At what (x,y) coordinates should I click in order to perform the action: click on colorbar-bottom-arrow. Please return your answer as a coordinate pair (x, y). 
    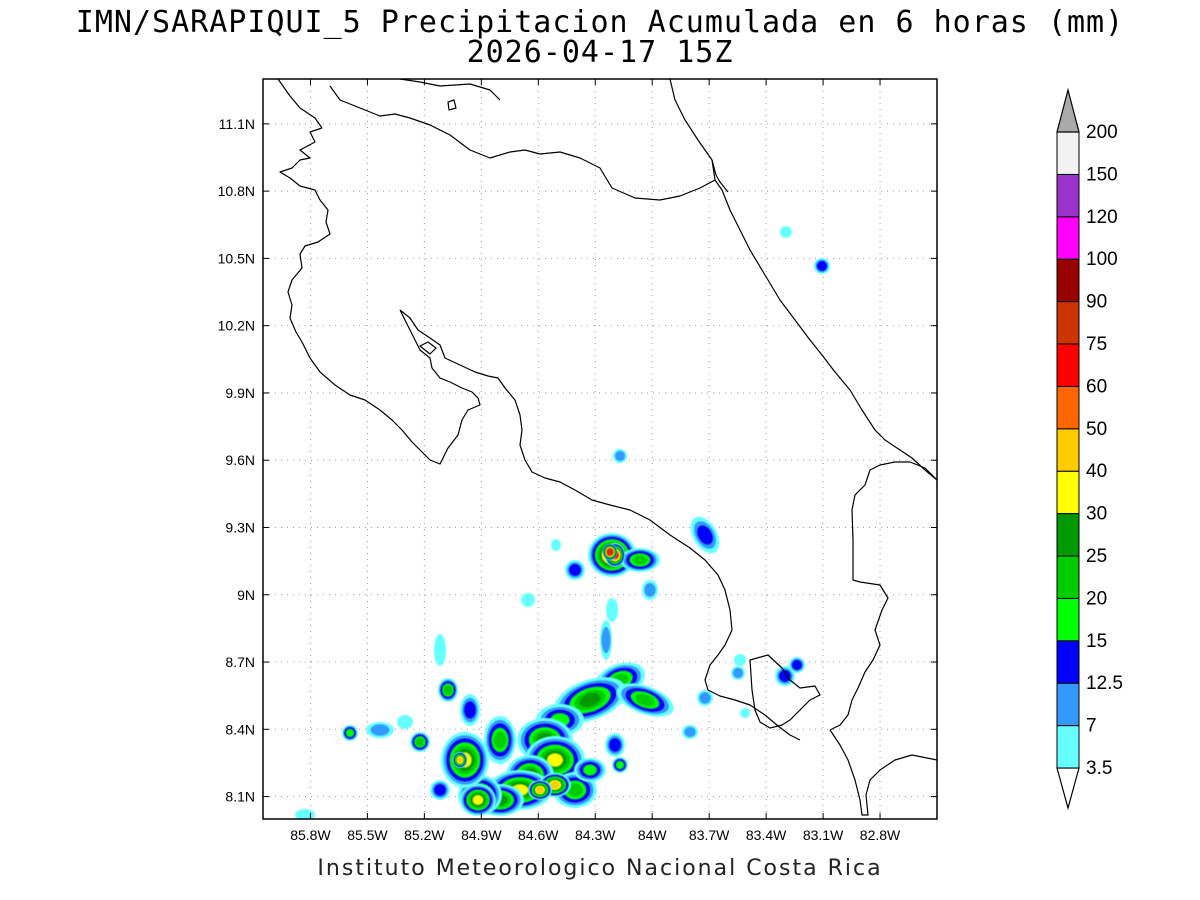
    Looking at the image, I should click on (1068, 789).